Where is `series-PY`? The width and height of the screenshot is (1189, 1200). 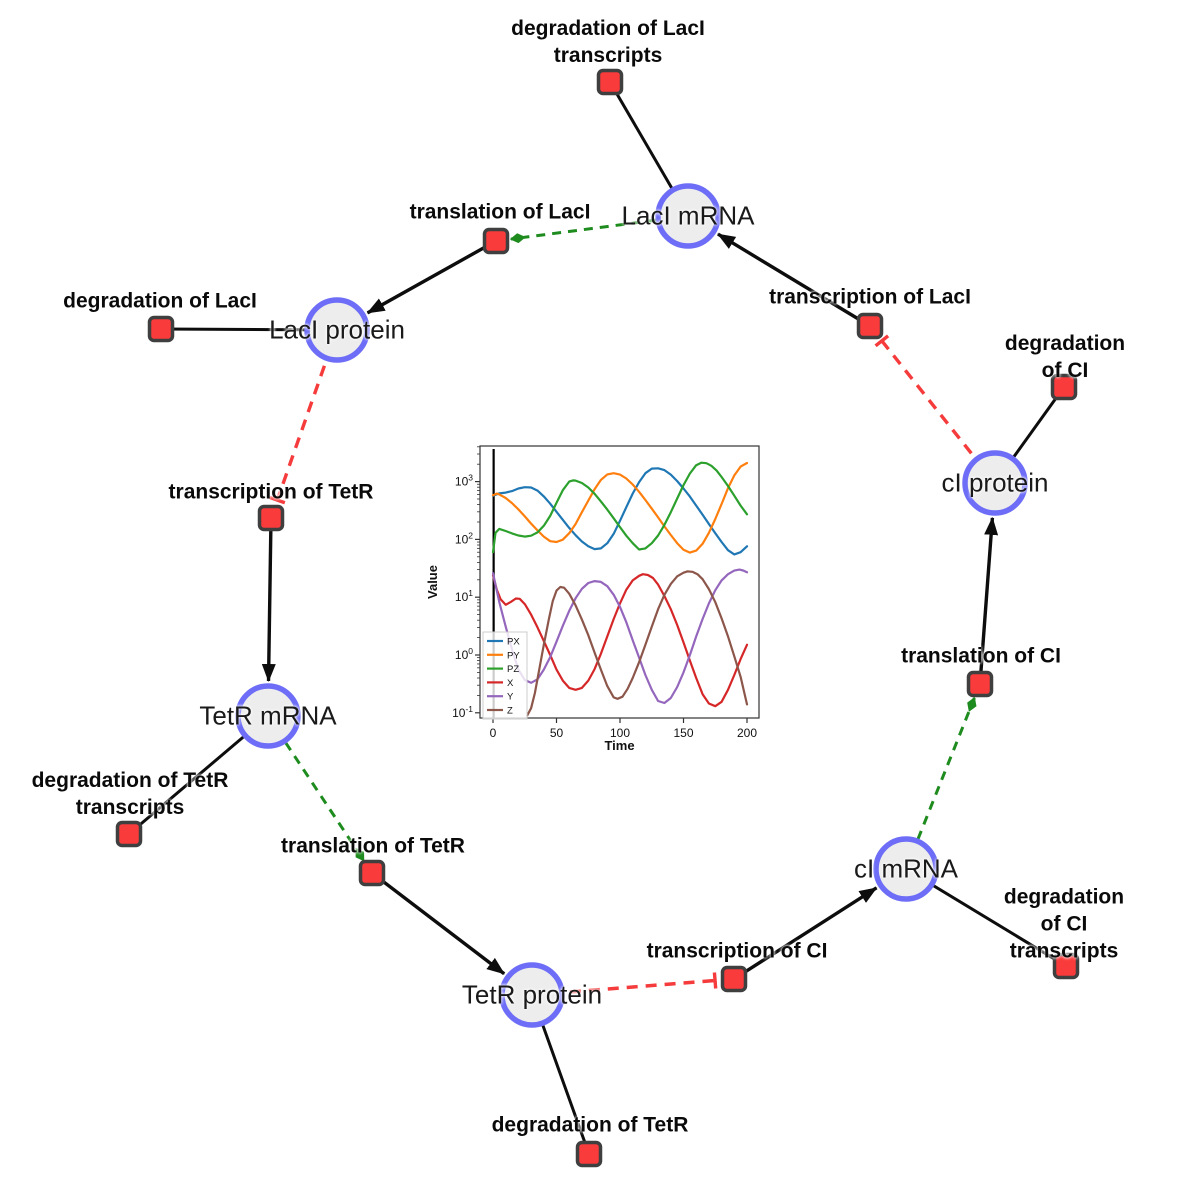 series-PY is located at coordinates (620, 507).